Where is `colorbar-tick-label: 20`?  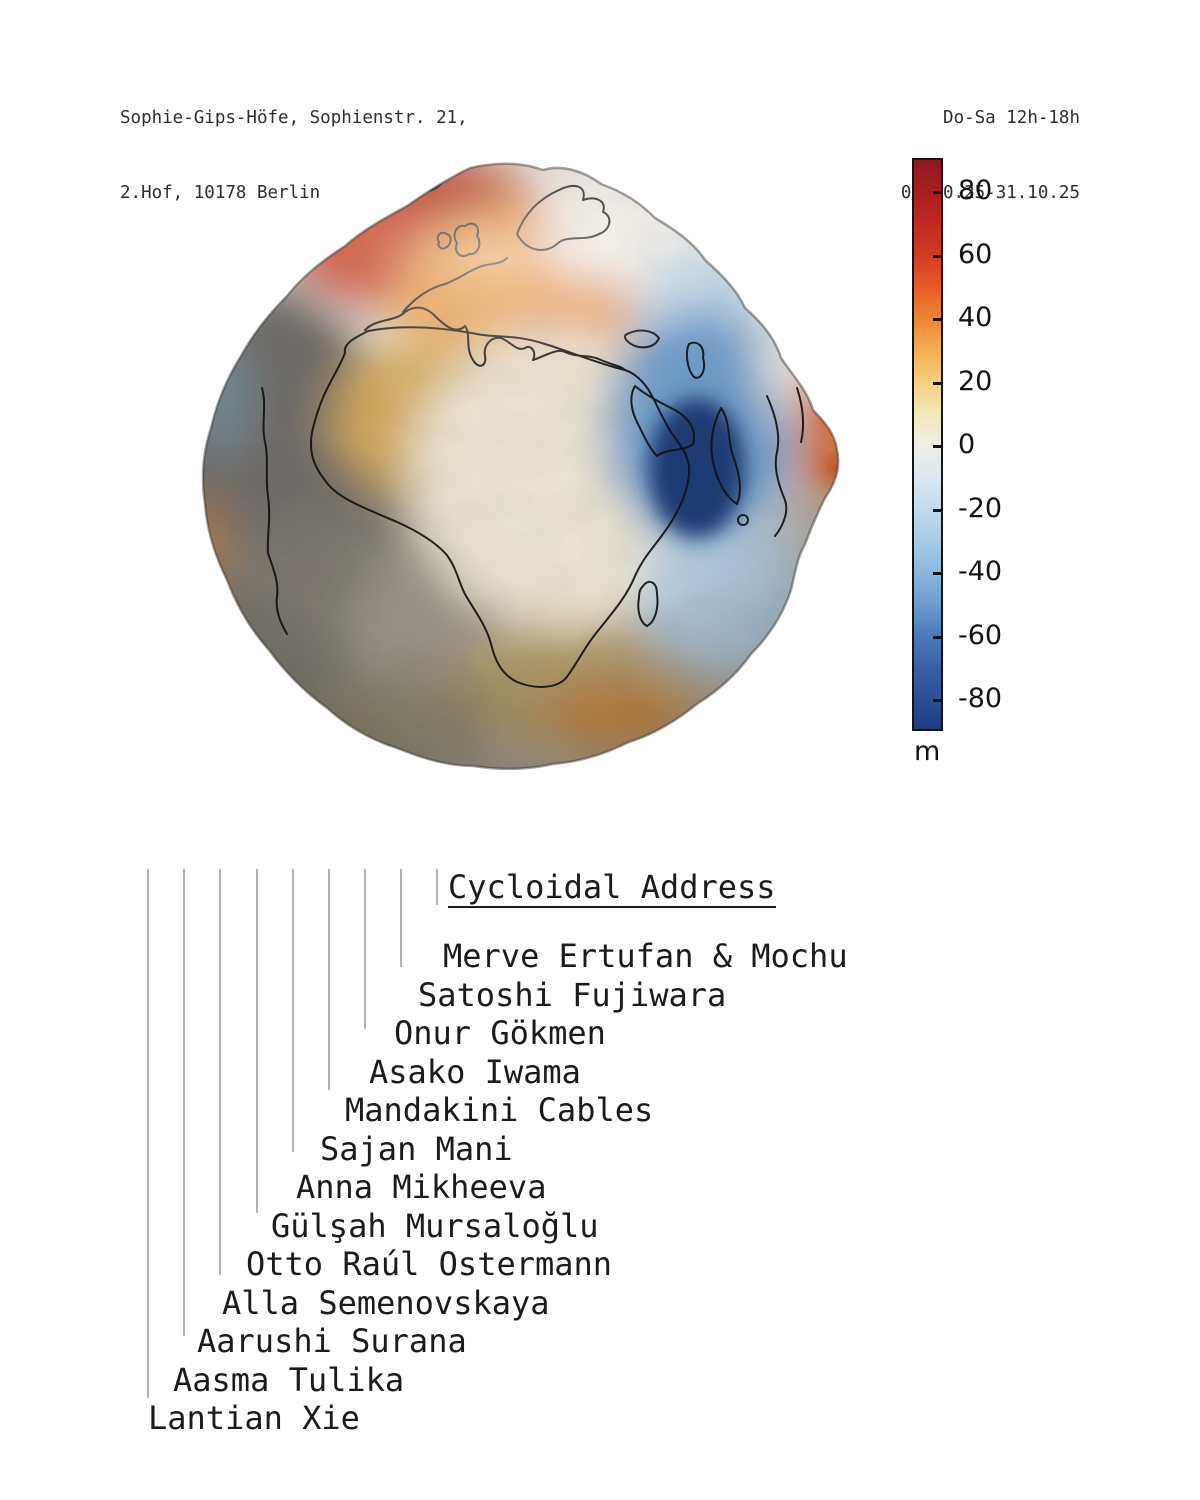 colorbar-tick-label: 20 is located at coordinates (975, 381).